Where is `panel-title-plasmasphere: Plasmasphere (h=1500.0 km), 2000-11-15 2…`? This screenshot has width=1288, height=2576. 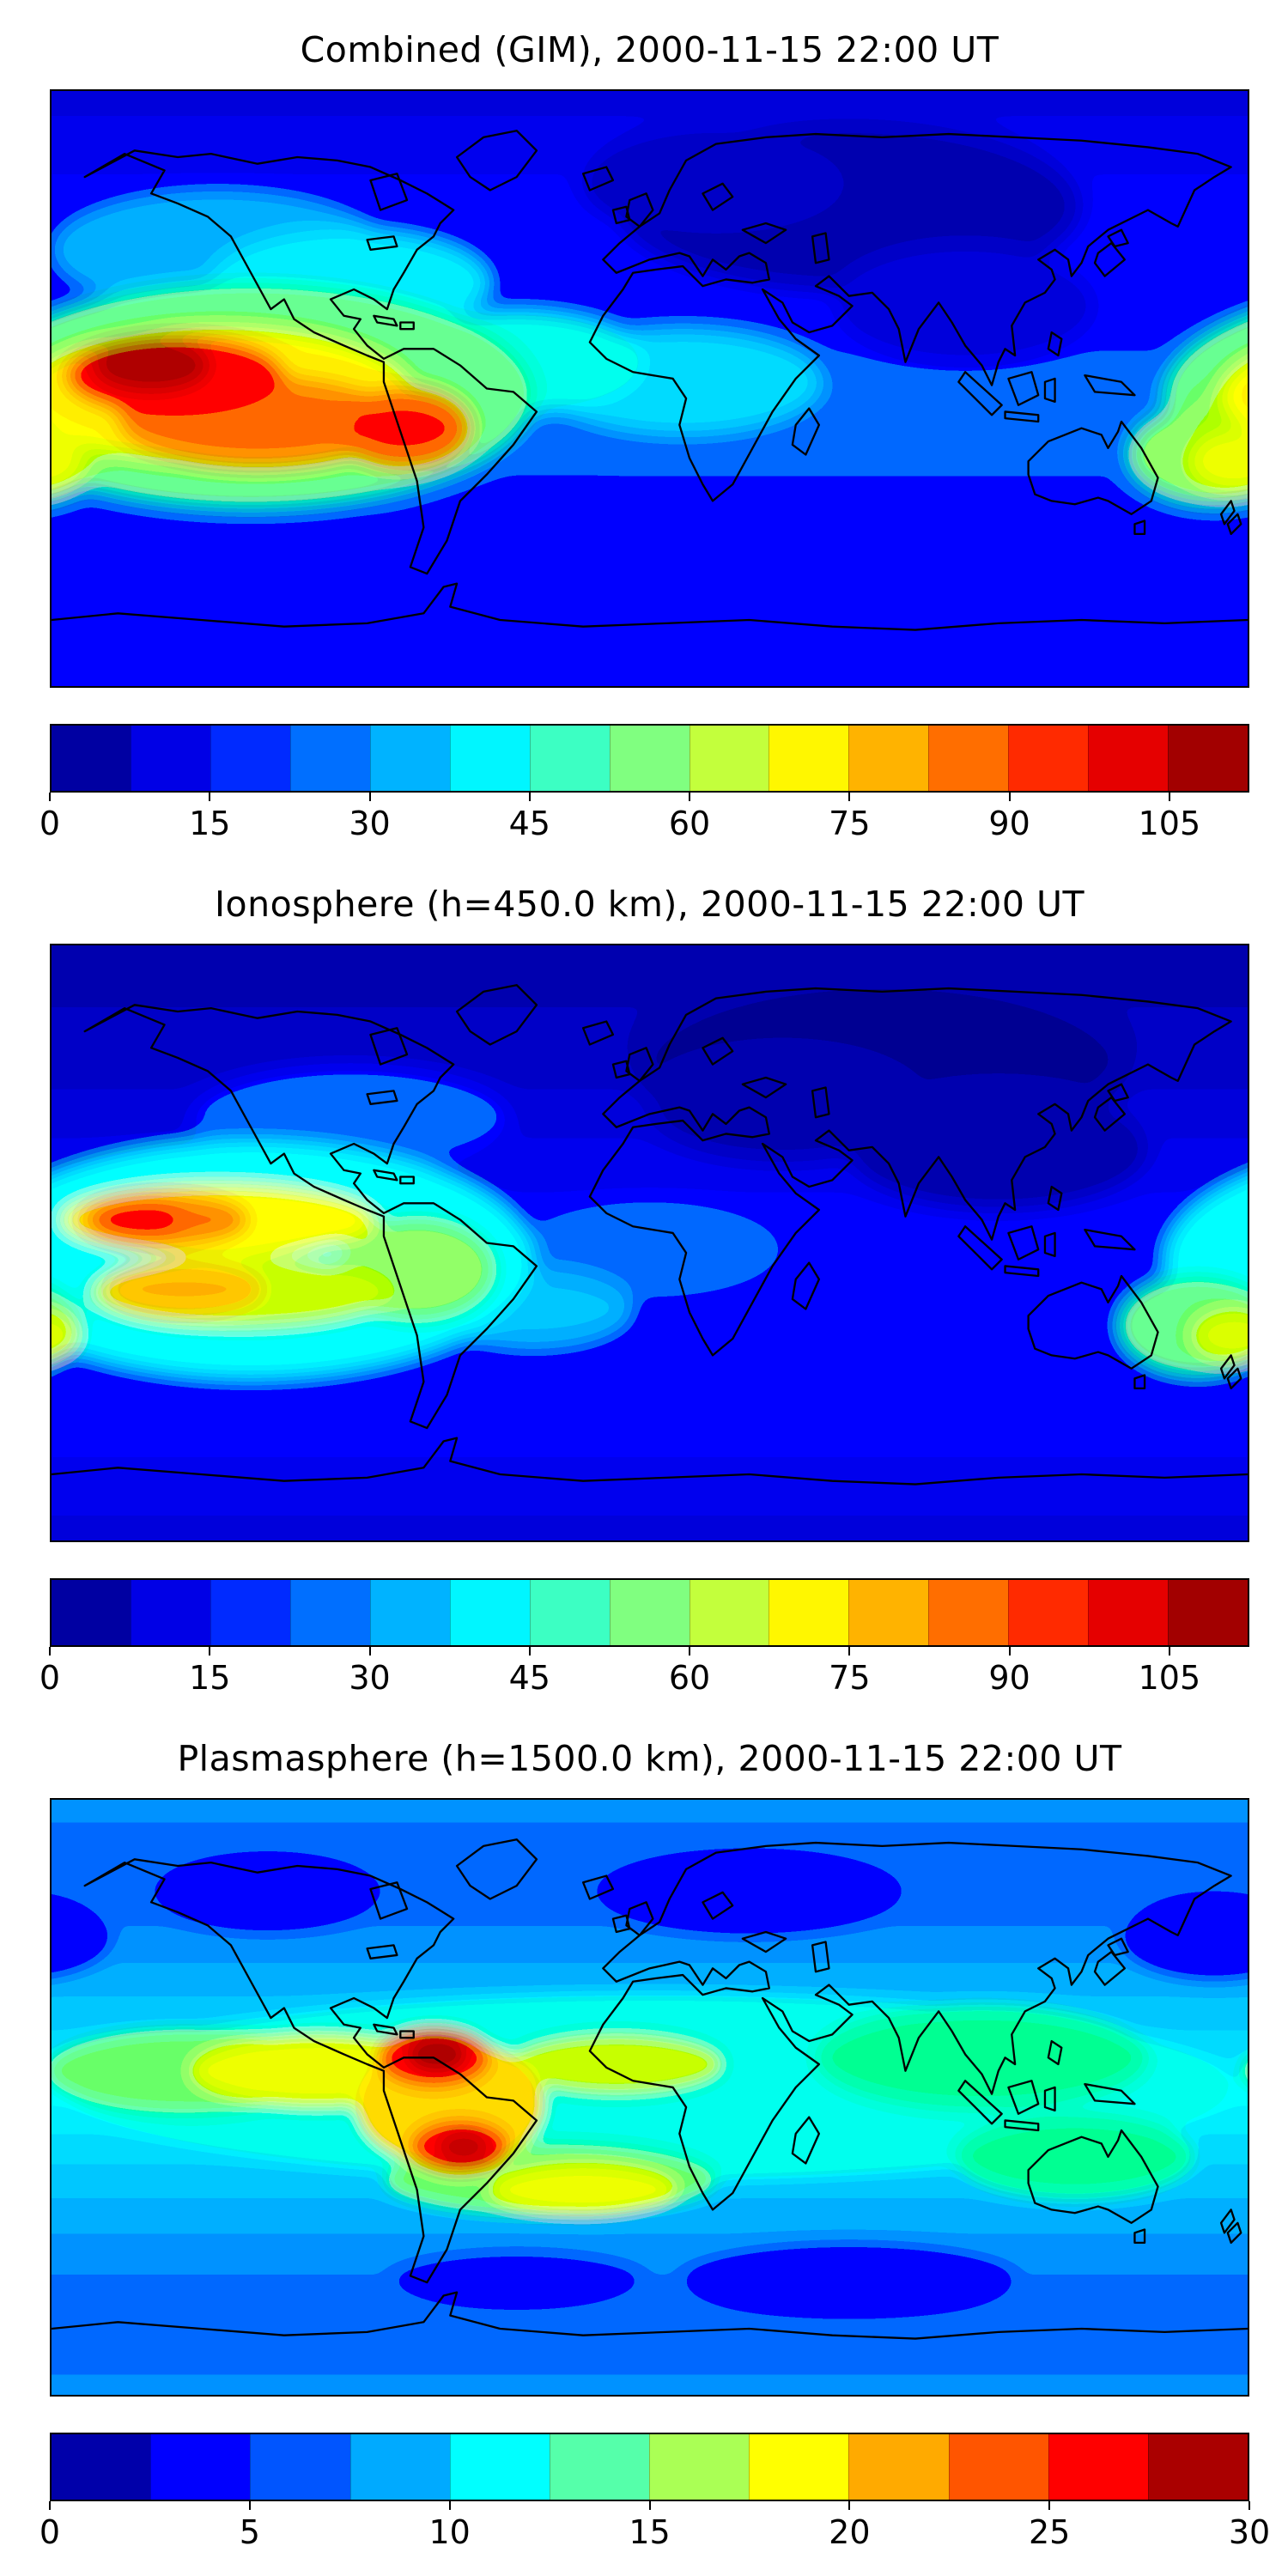
panel-title-plasmasphere: Plasmasphere (h=1500.0 km), 2000-11-15 2… is located at coordinates (649, 1759).